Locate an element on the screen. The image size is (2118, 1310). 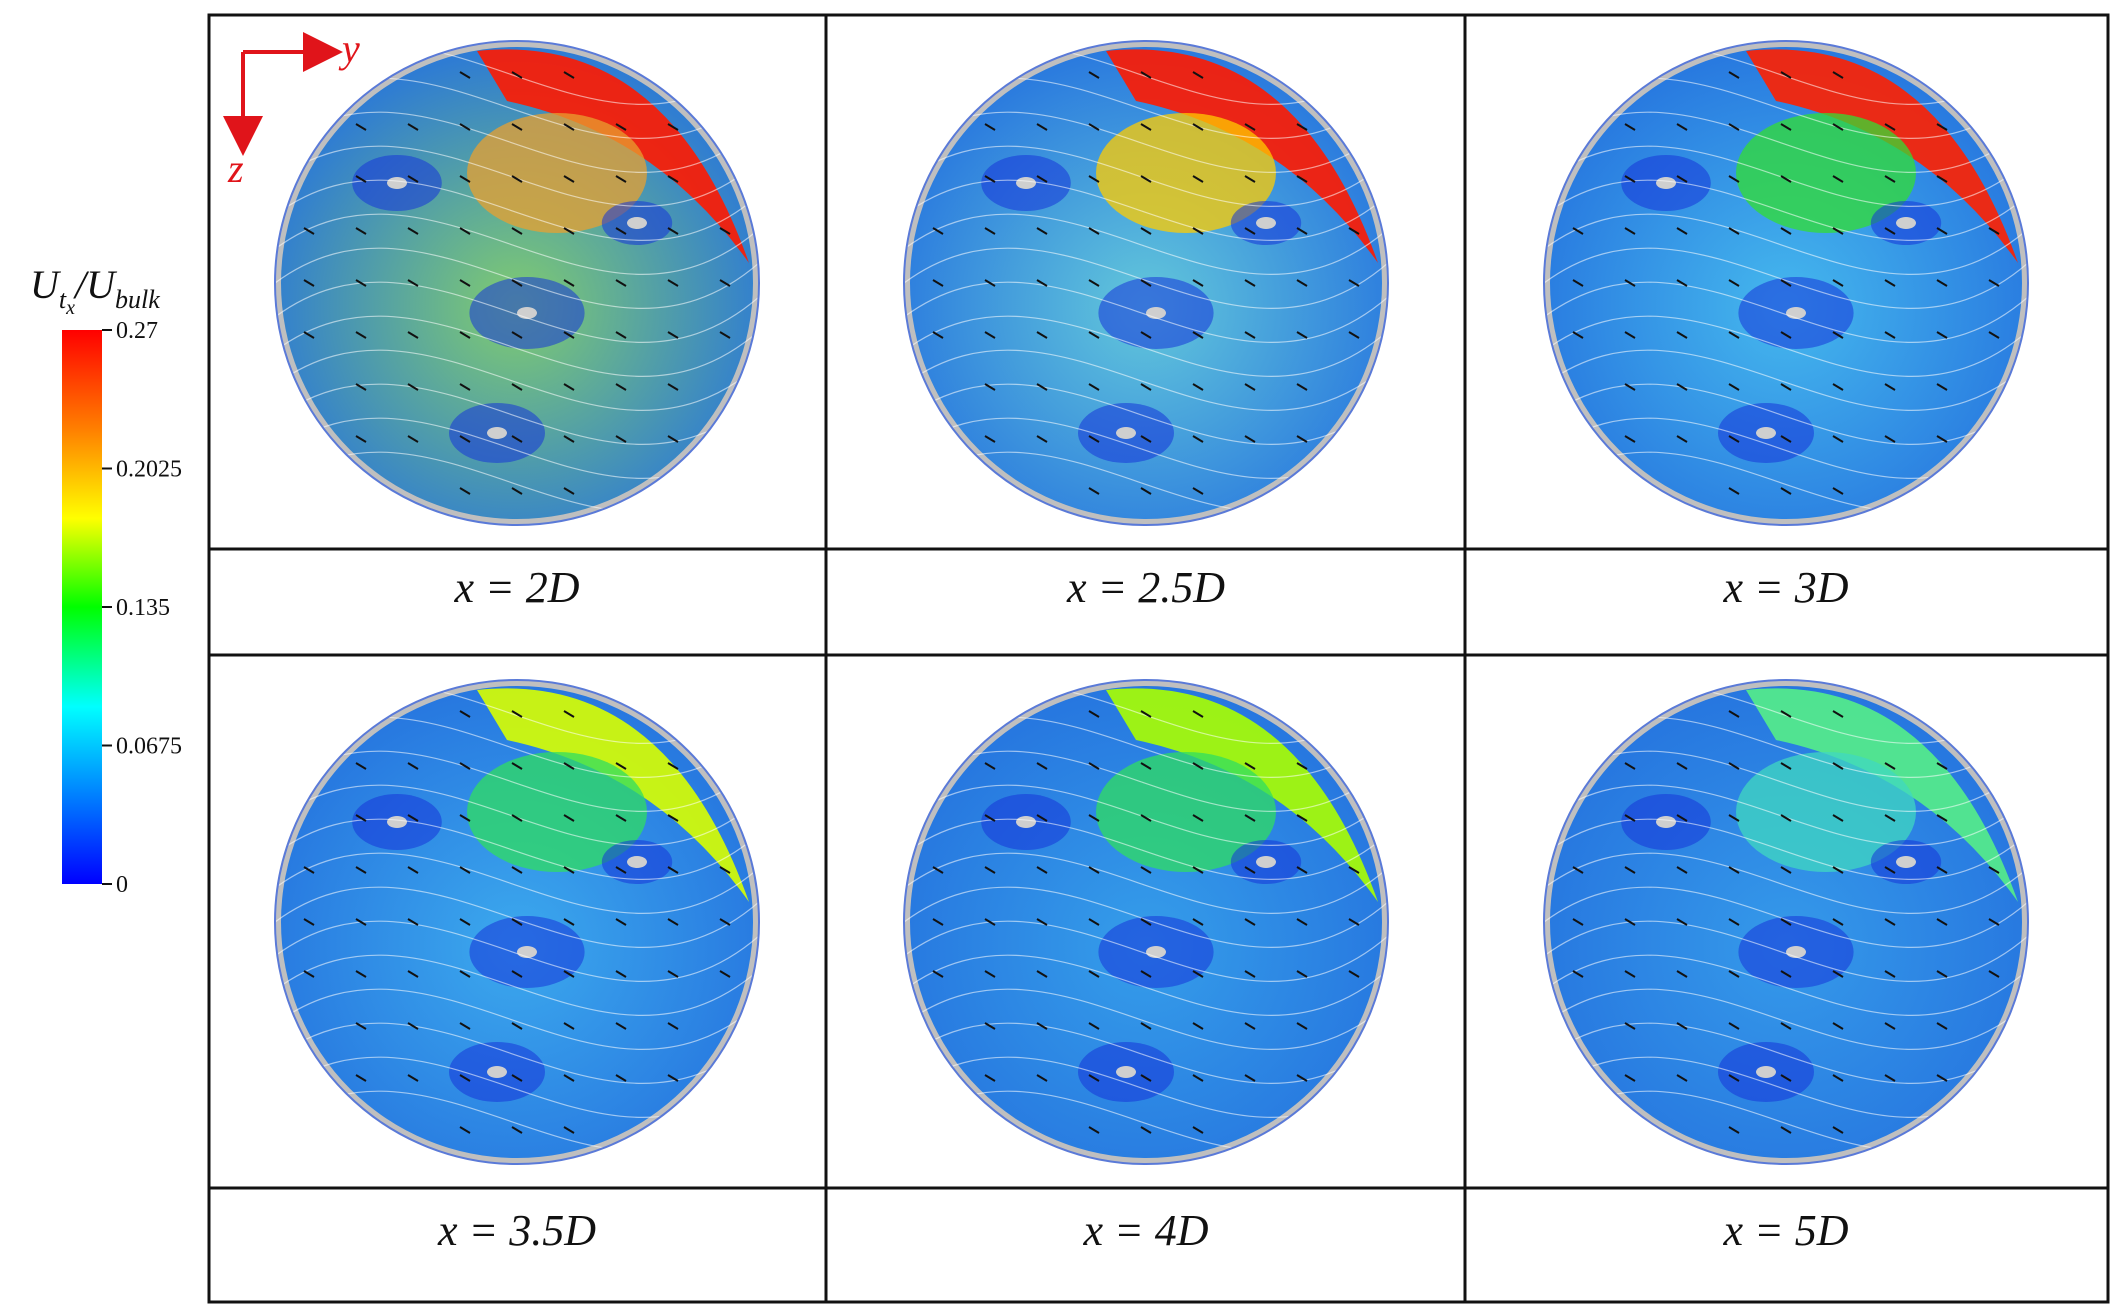
high-velocity-region is located at coordinates (1882, 795).